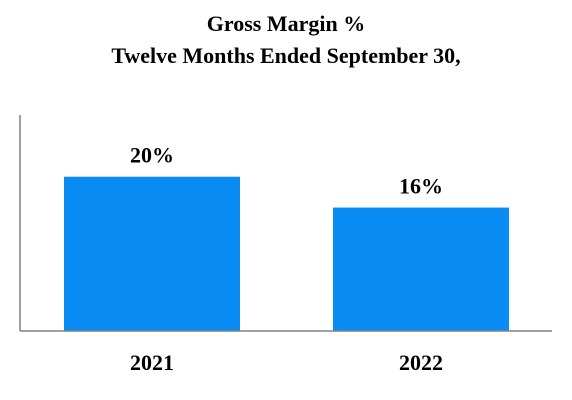 The height and width of the screenshot is (400, 572). Describe the element at coordinates (286, 23) in the screenshot. I see `chart-title-line-1: Gross Margin %` at that location.